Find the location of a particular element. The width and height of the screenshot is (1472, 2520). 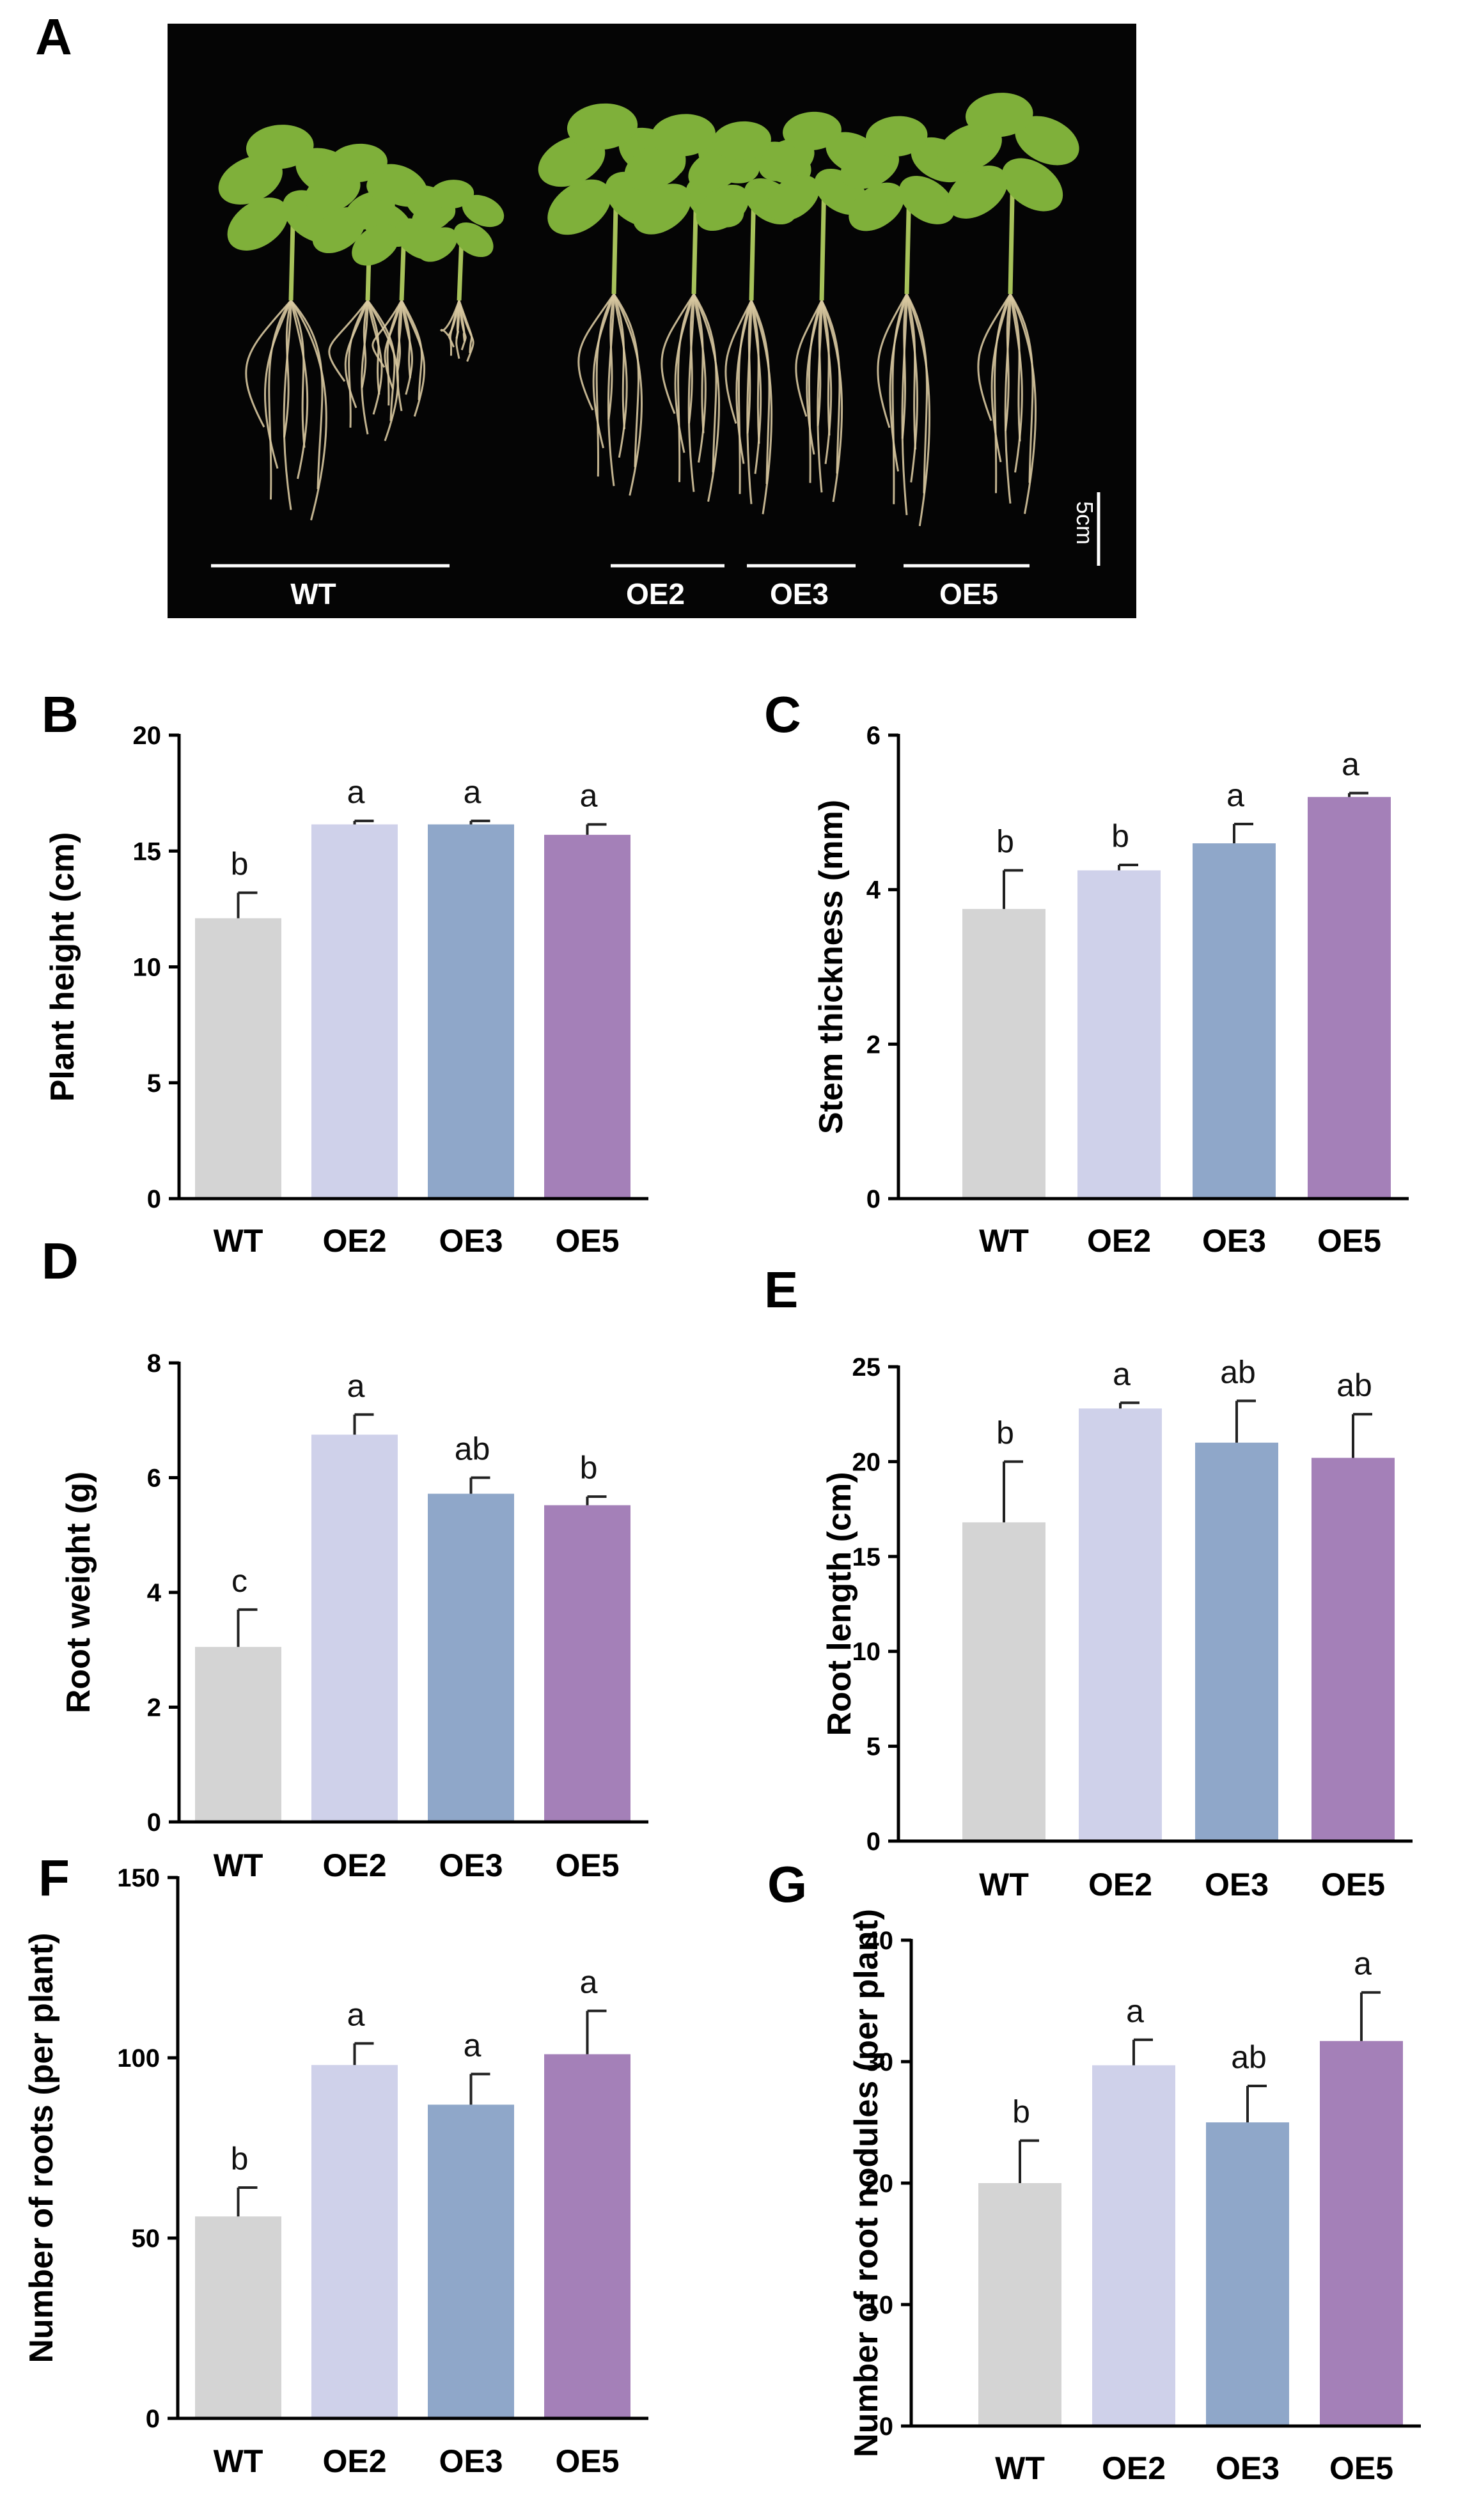

chart-root-weight: Dc WT a OE2 ab OE3 b OE5 0 2 4 6 8 Root weight (g) is located at coordinates (345, 1558).